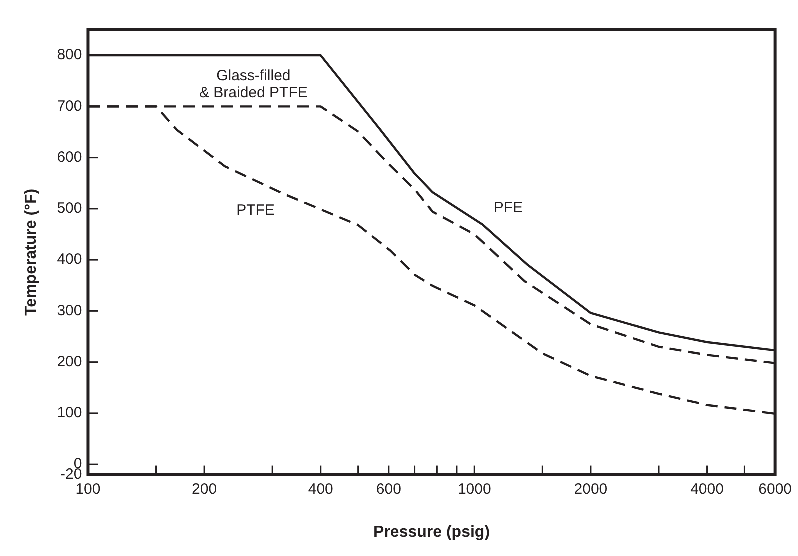 This screenshot has height=556, width=798. What do you see at coordinates (88, 489) in the screenshot?
I see `x-tick-label: 100` at bounding box center [88, 489].